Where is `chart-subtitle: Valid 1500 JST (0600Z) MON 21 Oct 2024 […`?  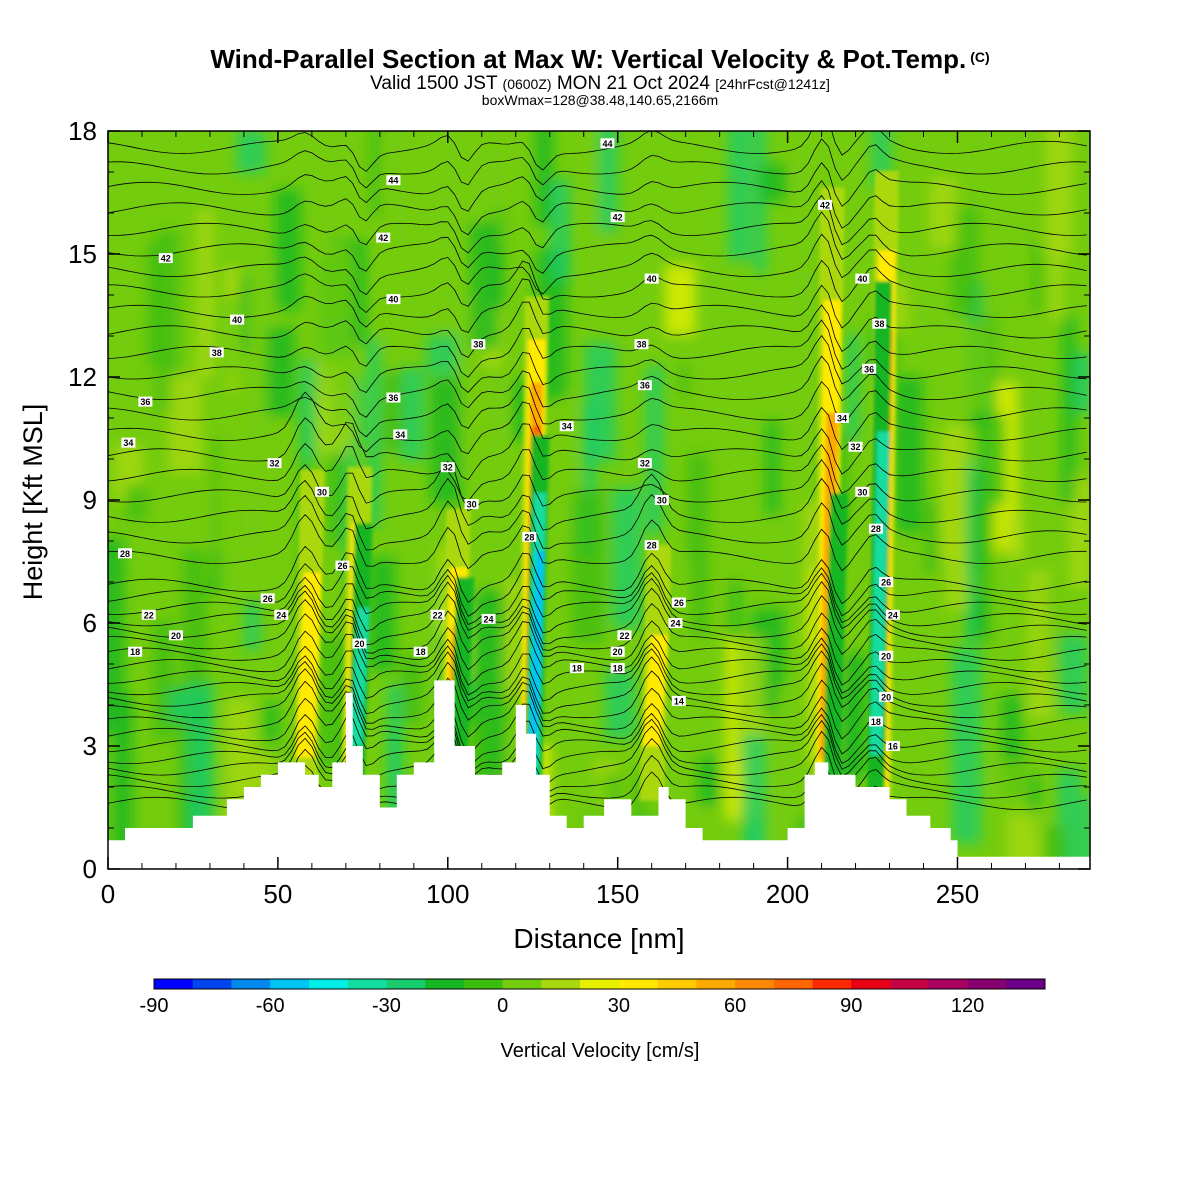 chart-subtitle: Valid 1500 JST (0600Z) MON 21 Oct 2024 [… is located at coordinates (600, 84).